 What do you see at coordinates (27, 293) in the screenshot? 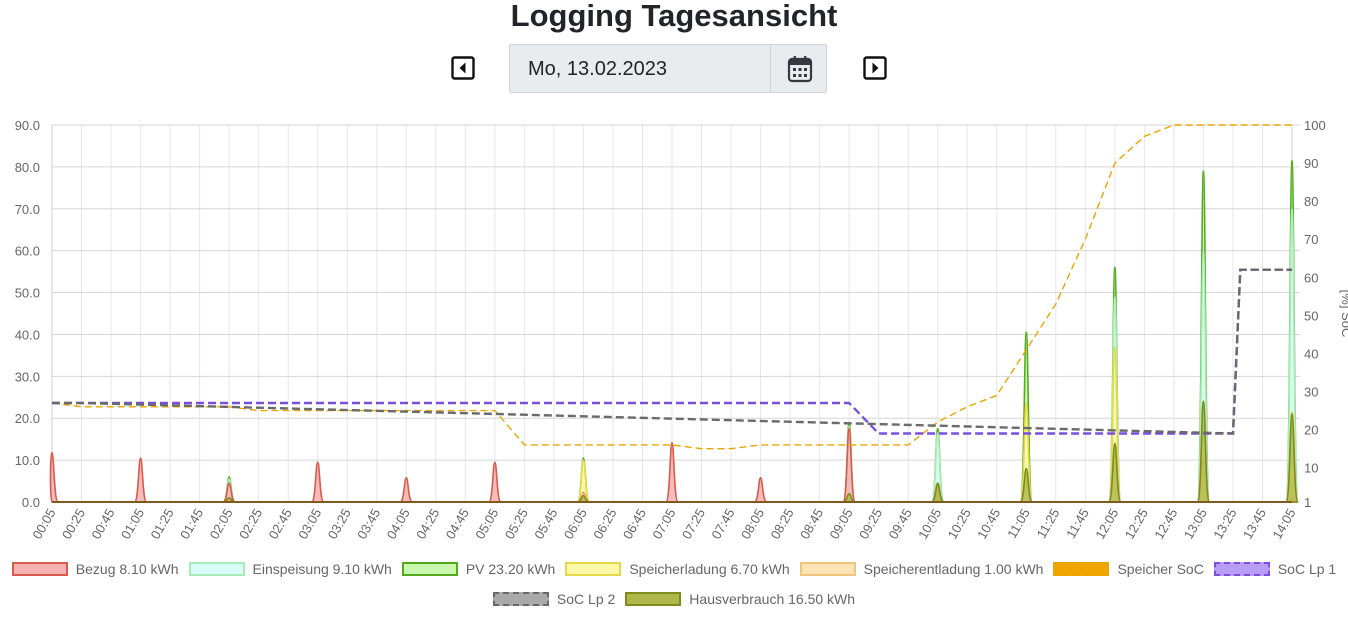
I see `y-left-tick-label: 50.0` at bounding box center [27, 293].